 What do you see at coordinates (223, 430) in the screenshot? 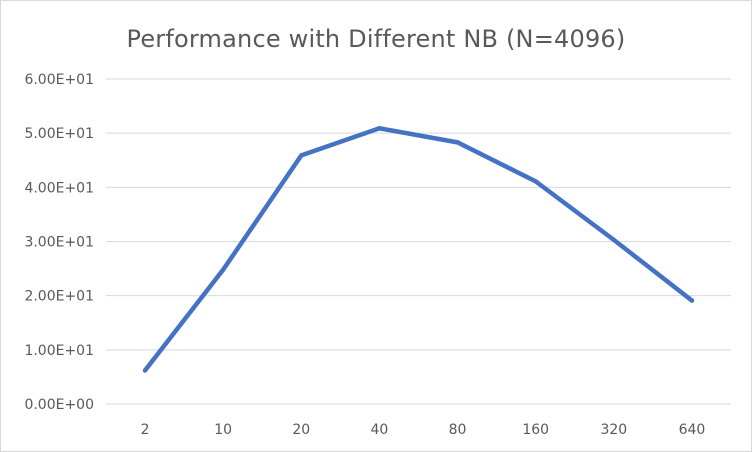
I see `x-tick-label: 10` at bounding box center [223, 430].